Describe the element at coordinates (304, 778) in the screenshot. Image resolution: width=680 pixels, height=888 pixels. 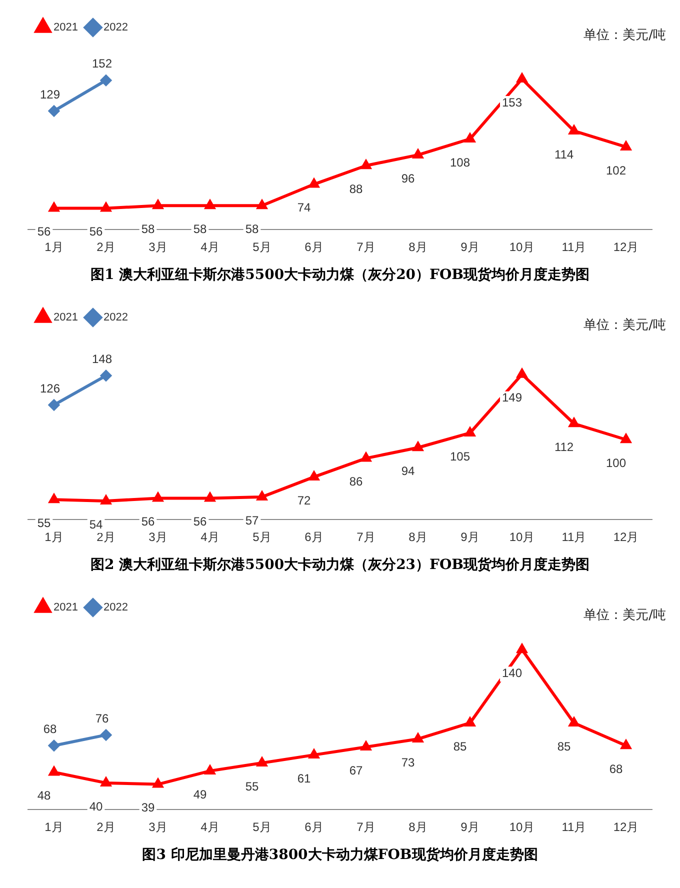
I see `data-label: 61` at that location.